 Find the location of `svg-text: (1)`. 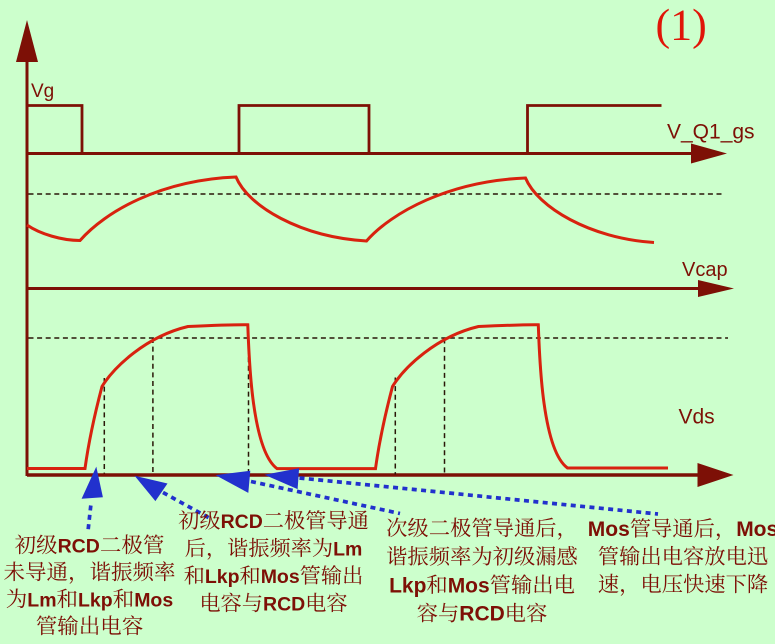

svg-text: (1) is located at coordinates (681, 25).